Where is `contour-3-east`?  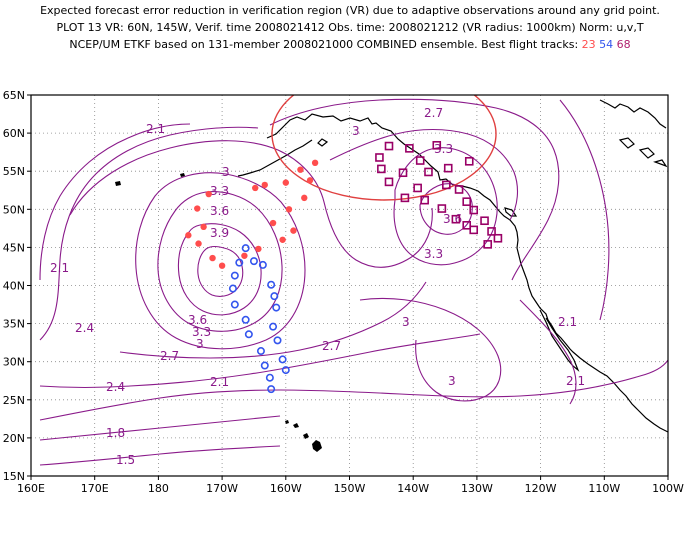
contour-3-east is located at coordinates (430, 349).